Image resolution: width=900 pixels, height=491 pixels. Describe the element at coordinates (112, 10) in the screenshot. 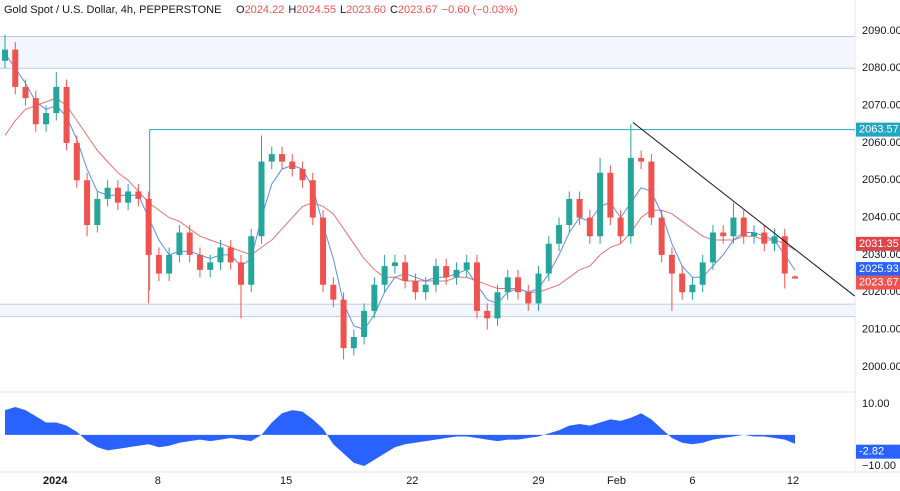

I see `symbol: Gold Spot / U.S. Dollar, 4h, PEPPERSTONE` at that location.